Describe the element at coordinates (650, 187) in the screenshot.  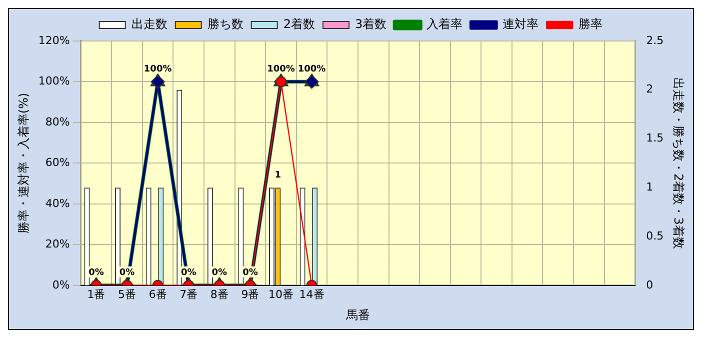
I see `y2-tick-label: 1` at that location.